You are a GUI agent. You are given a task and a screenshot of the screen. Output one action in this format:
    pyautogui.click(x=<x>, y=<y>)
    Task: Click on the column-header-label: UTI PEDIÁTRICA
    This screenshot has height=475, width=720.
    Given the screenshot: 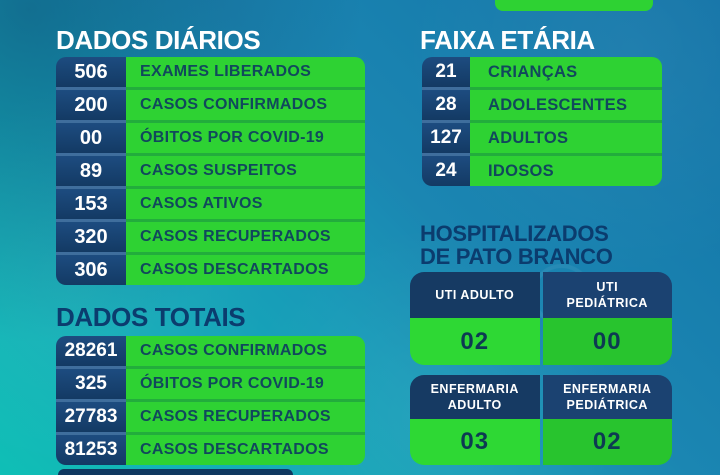 What is the action you would take?
    pyautogui.click(x=607, y=294)
    